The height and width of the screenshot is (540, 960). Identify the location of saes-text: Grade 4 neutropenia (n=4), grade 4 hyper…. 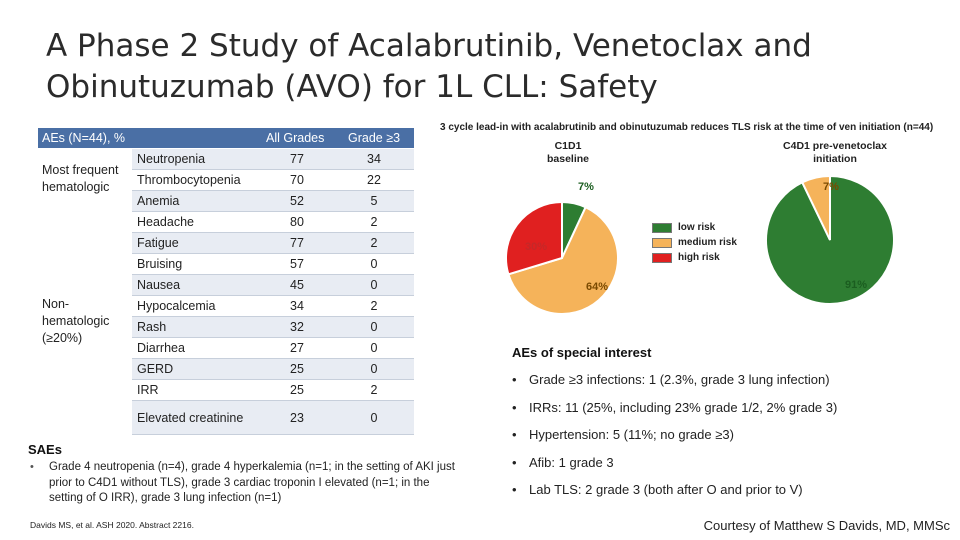
(252, 482).